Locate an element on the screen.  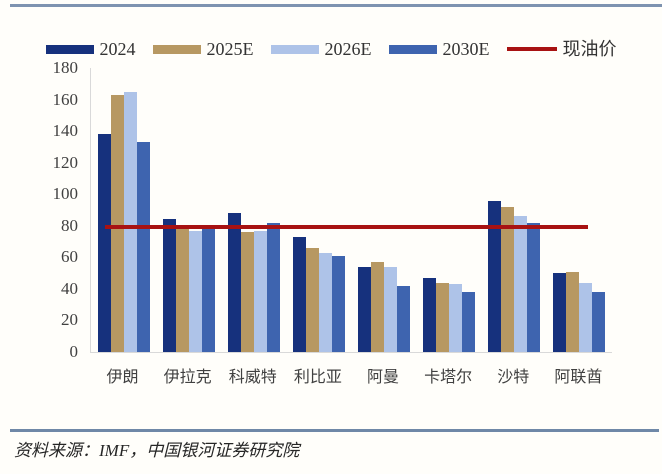
legend-label: 2025E is located at coordinates (230, 49).